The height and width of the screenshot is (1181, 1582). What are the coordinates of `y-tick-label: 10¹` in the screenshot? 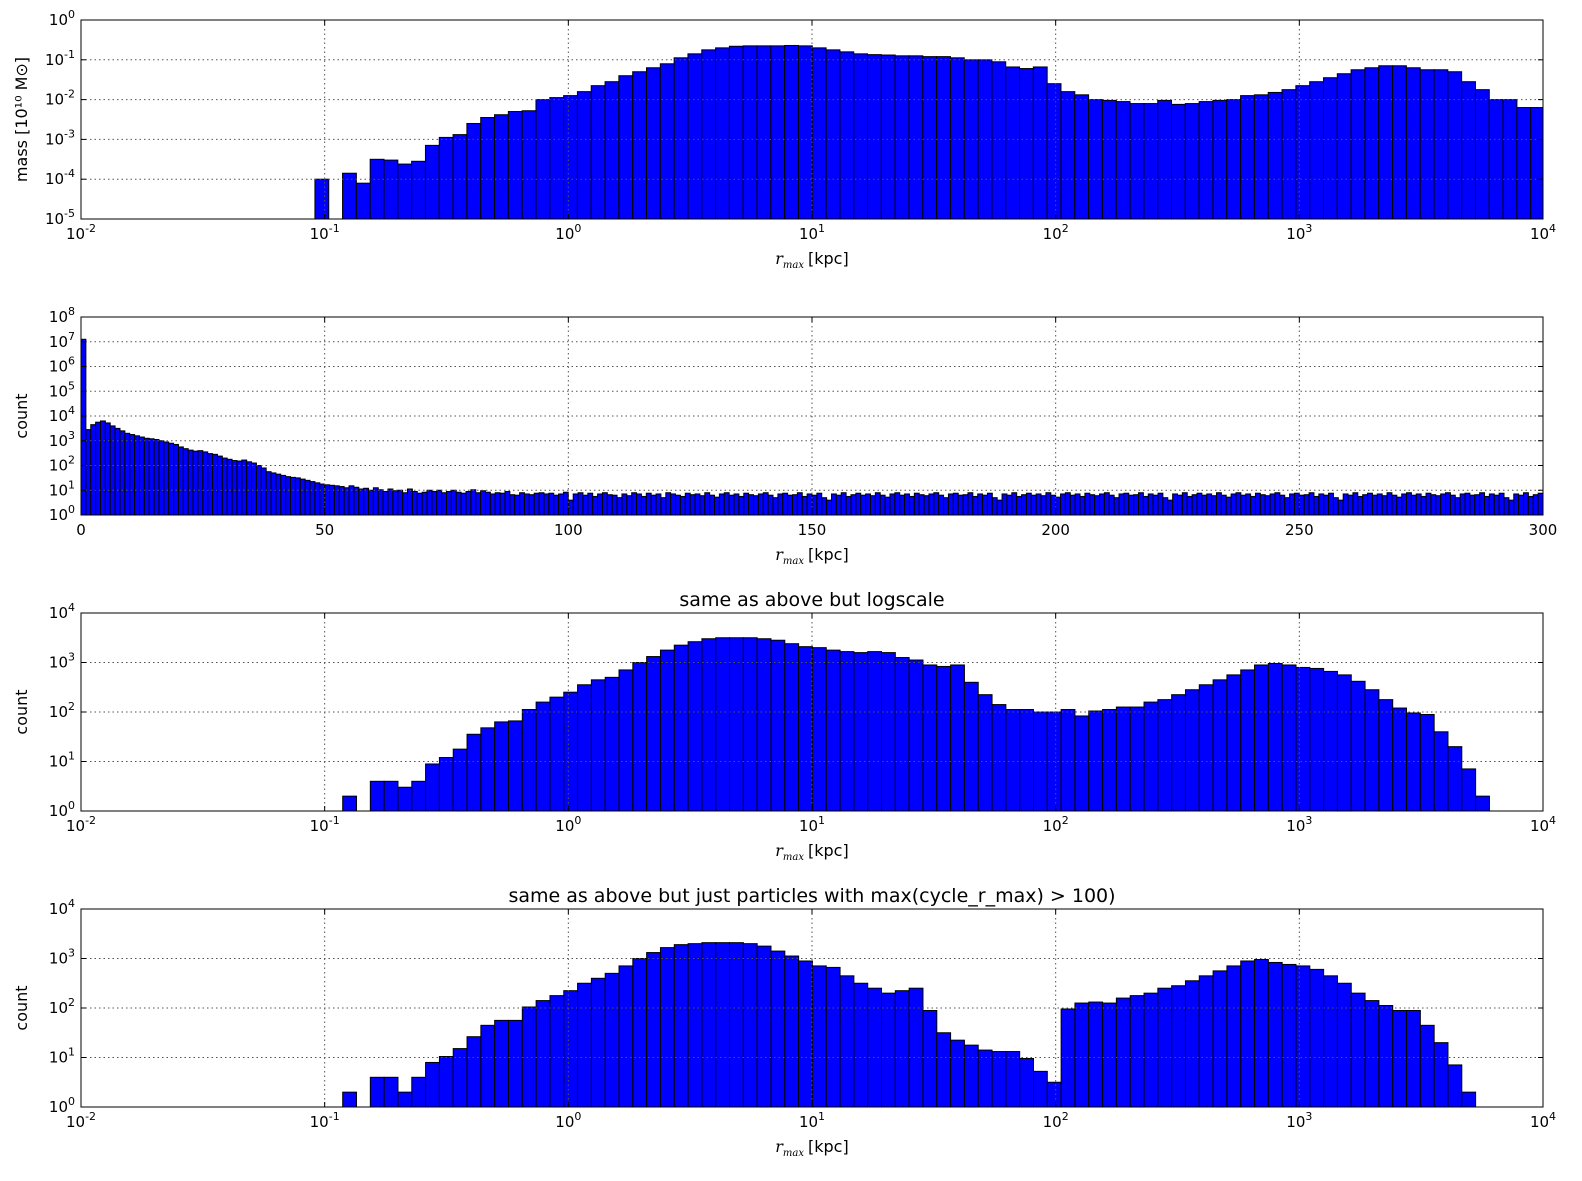 It's located at (62, 760).